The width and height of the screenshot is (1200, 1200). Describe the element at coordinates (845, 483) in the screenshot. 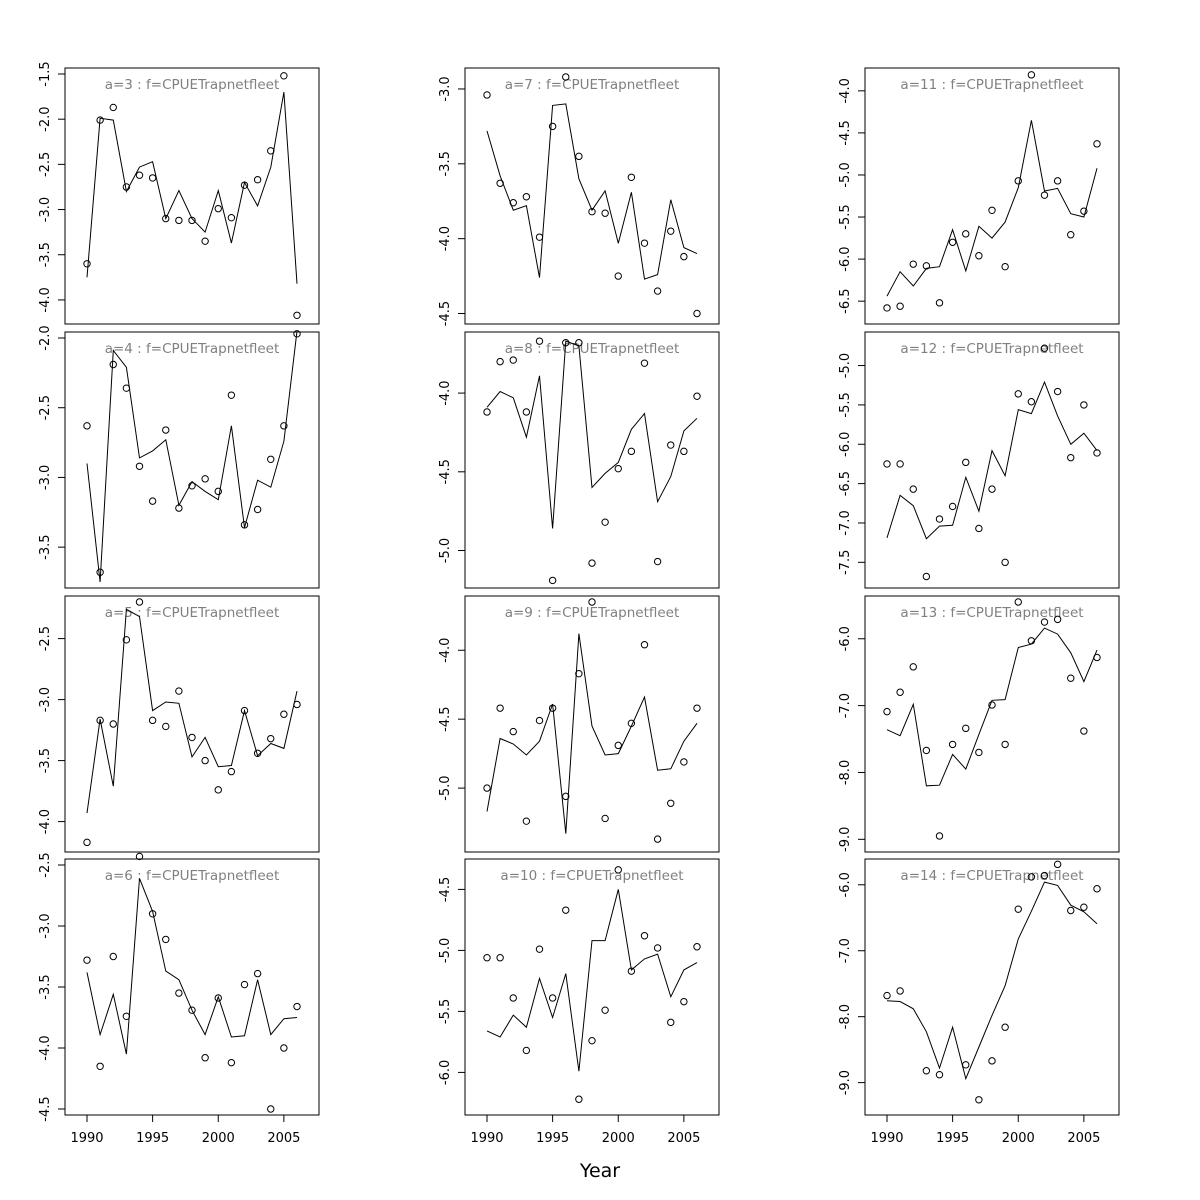

I see `y-tick-label: -6.5` at that location.